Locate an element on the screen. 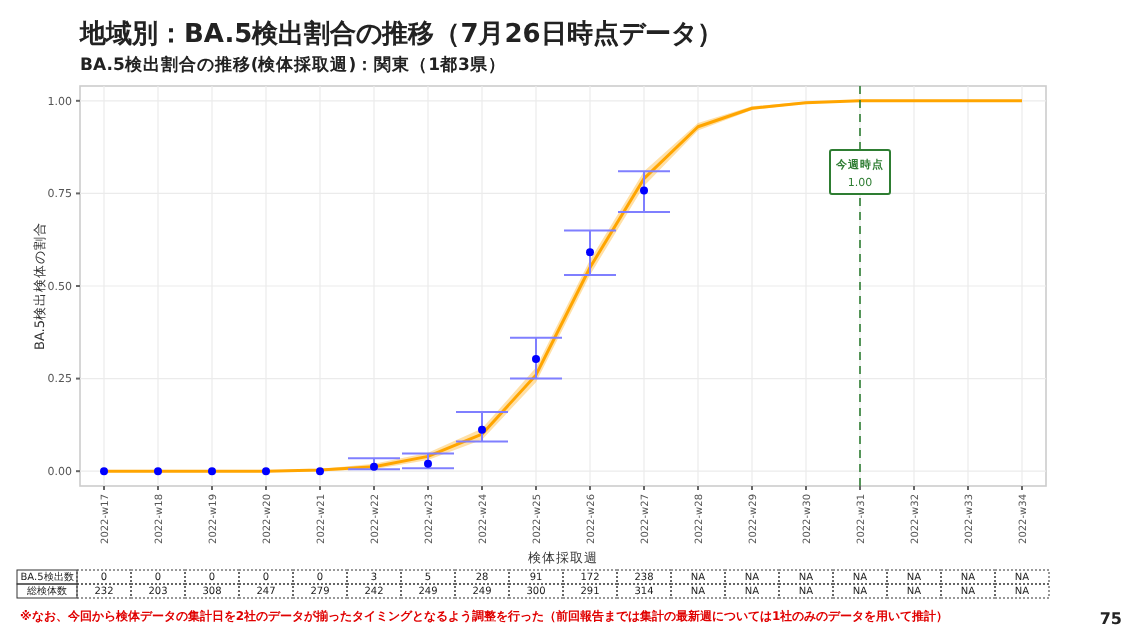 The image size is (1138, 640). chart-title: 地域別：BA.5検出割合の推移（7月26日時点データ） is located at coordinates (400, 34).